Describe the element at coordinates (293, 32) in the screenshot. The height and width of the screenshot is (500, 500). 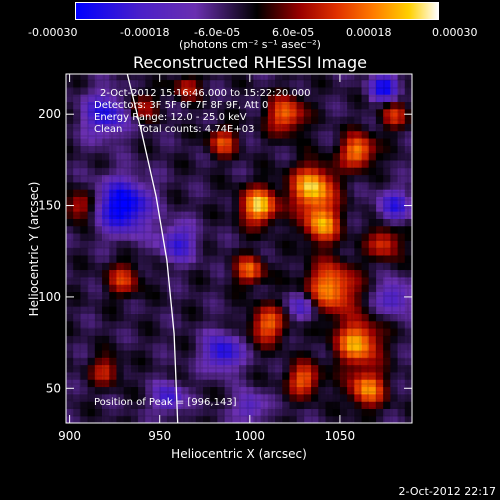
I see `colorbar-tick-label: 6.0e-05` at that location.